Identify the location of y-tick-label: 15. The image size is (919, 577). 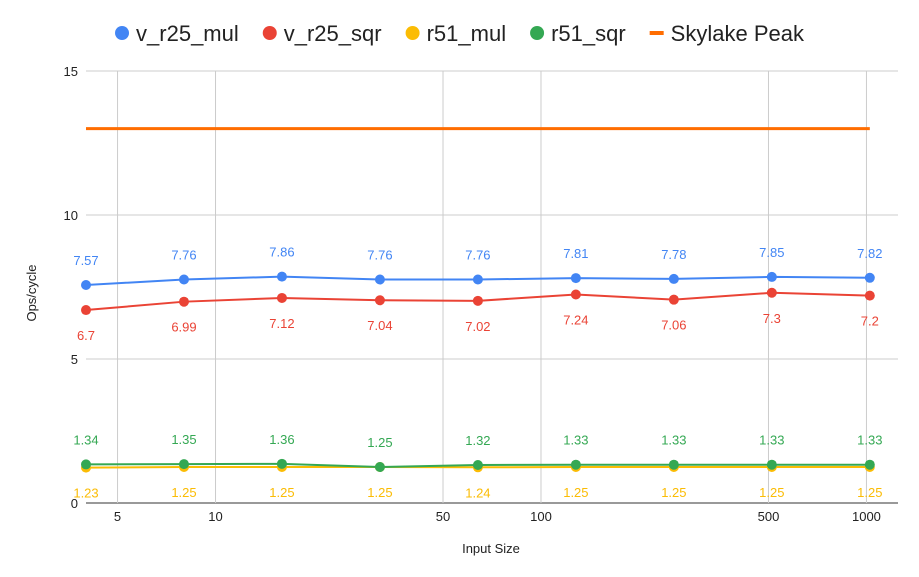
(71, 71).